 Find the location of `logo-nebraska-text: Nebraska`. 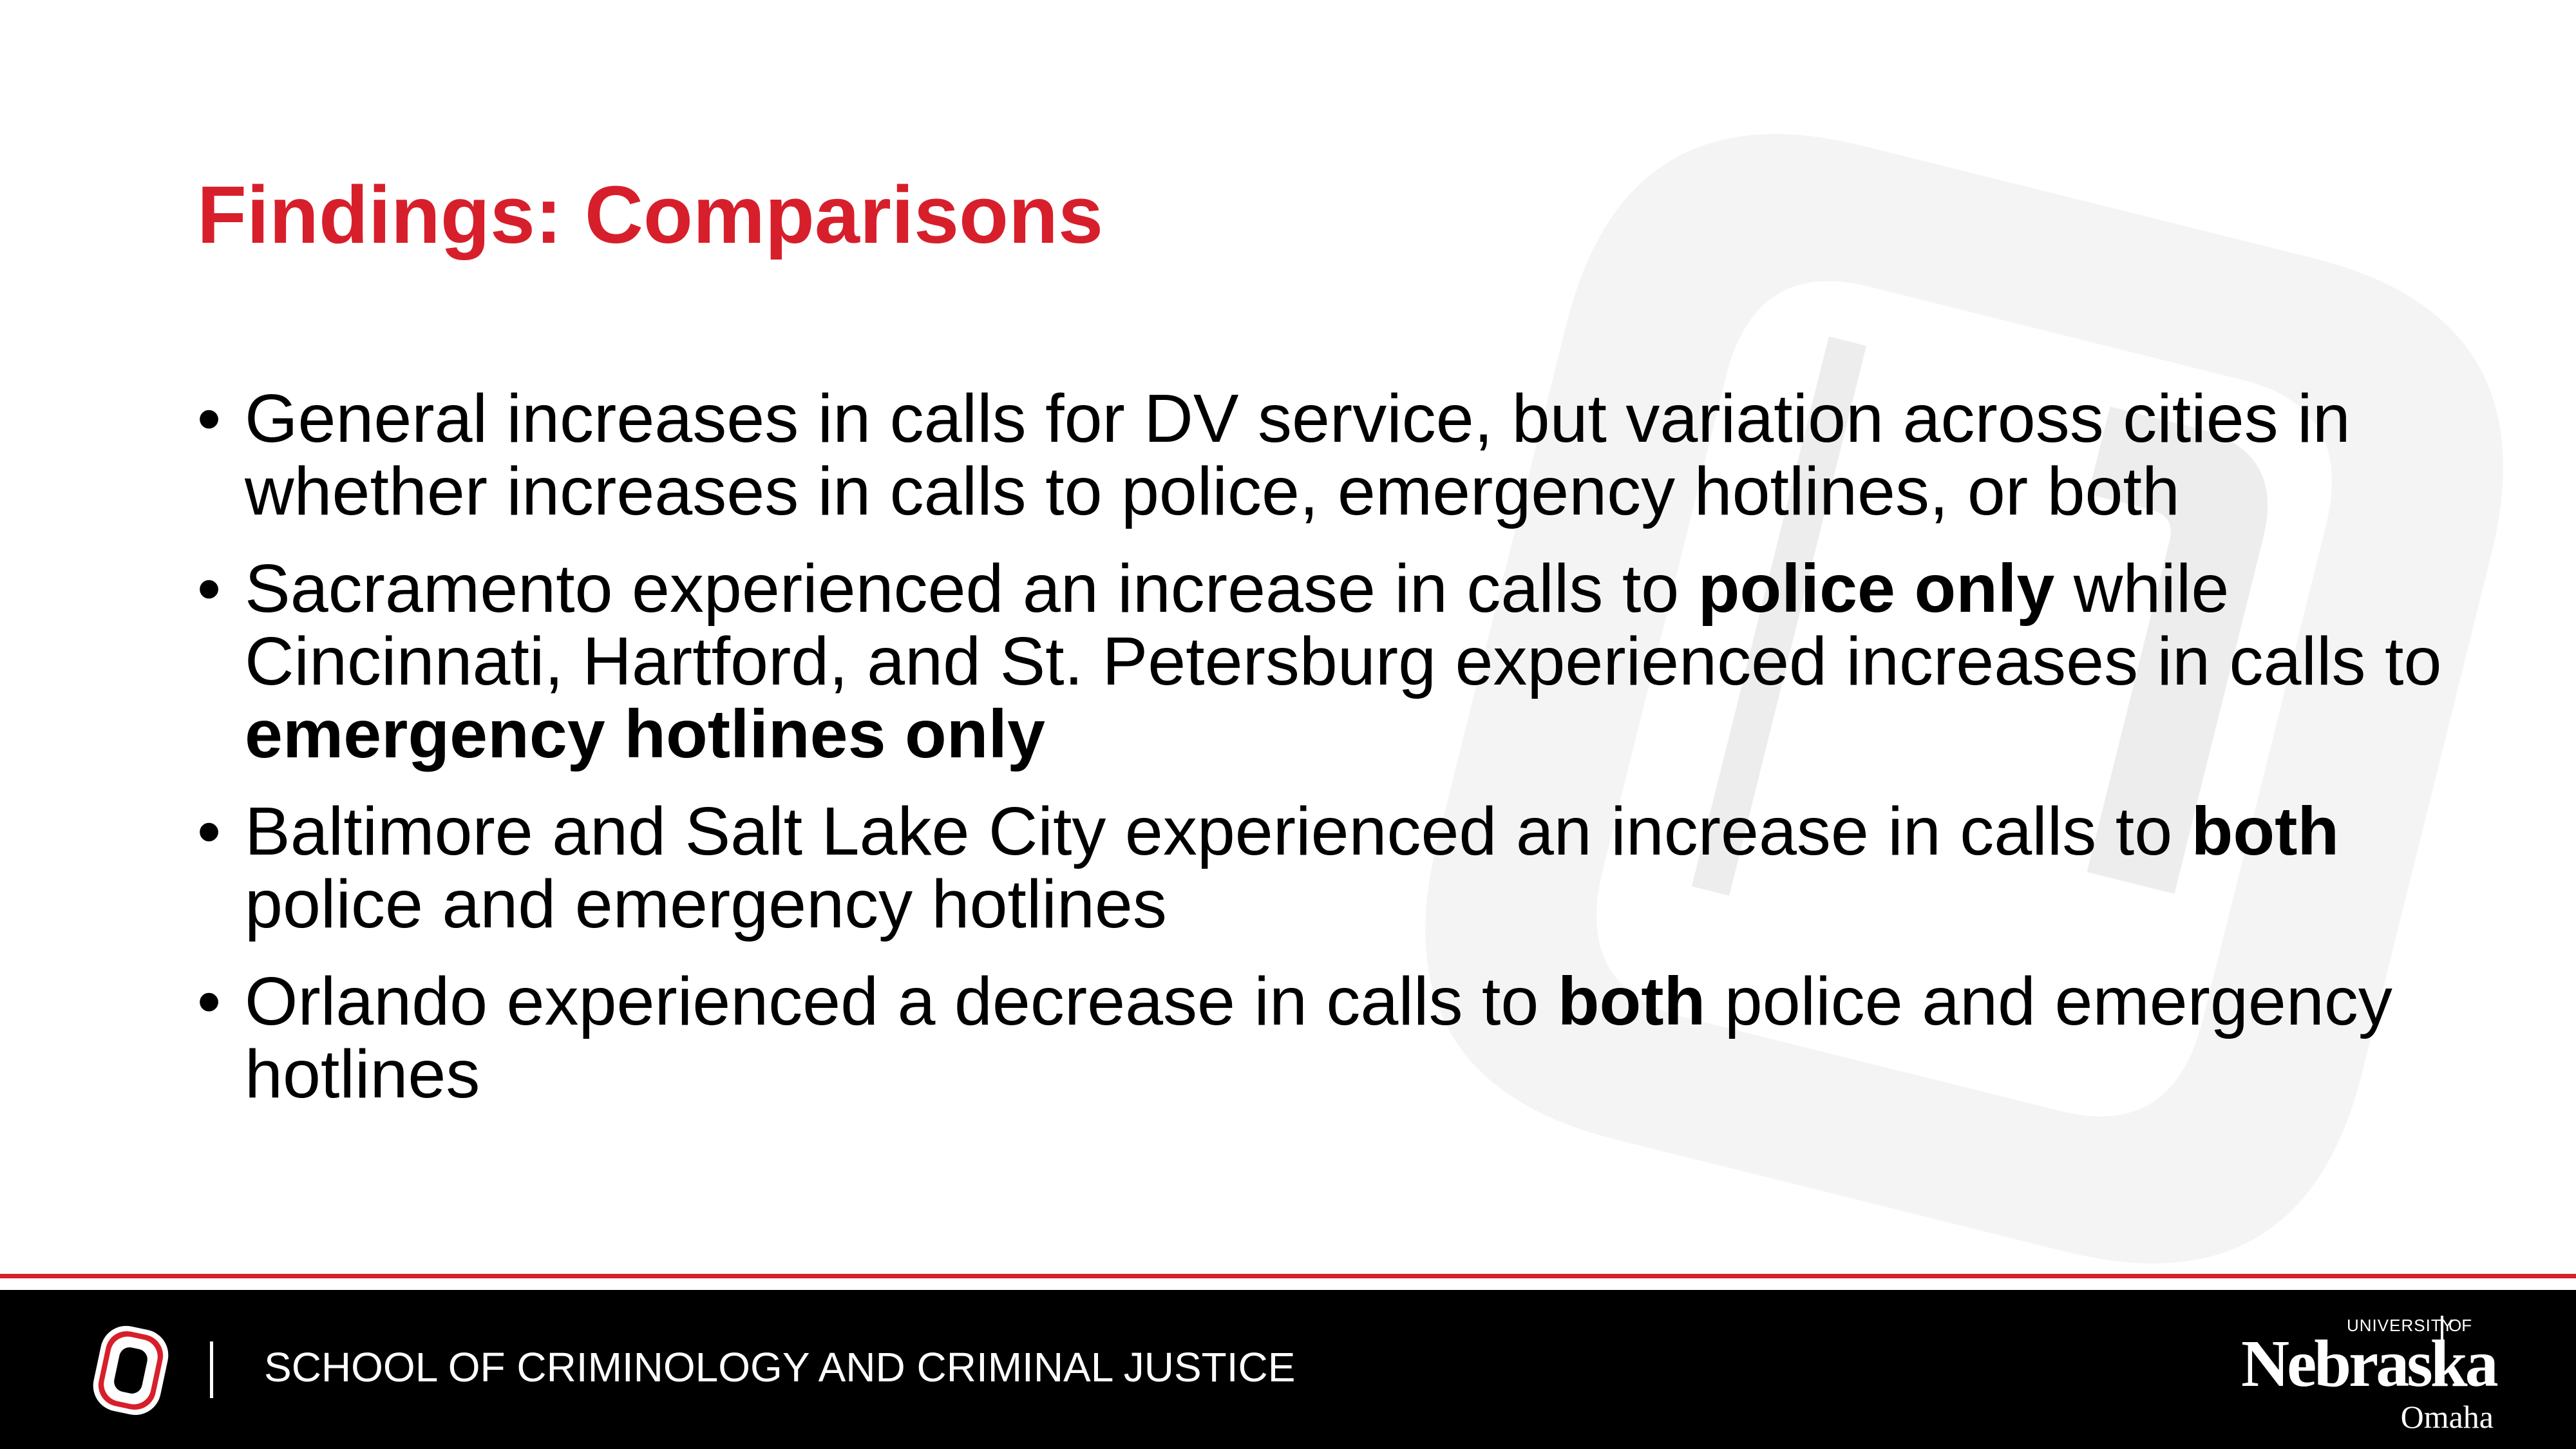

logo-nebraska-text: Nebraska is located at coordinates (2370, 1364).